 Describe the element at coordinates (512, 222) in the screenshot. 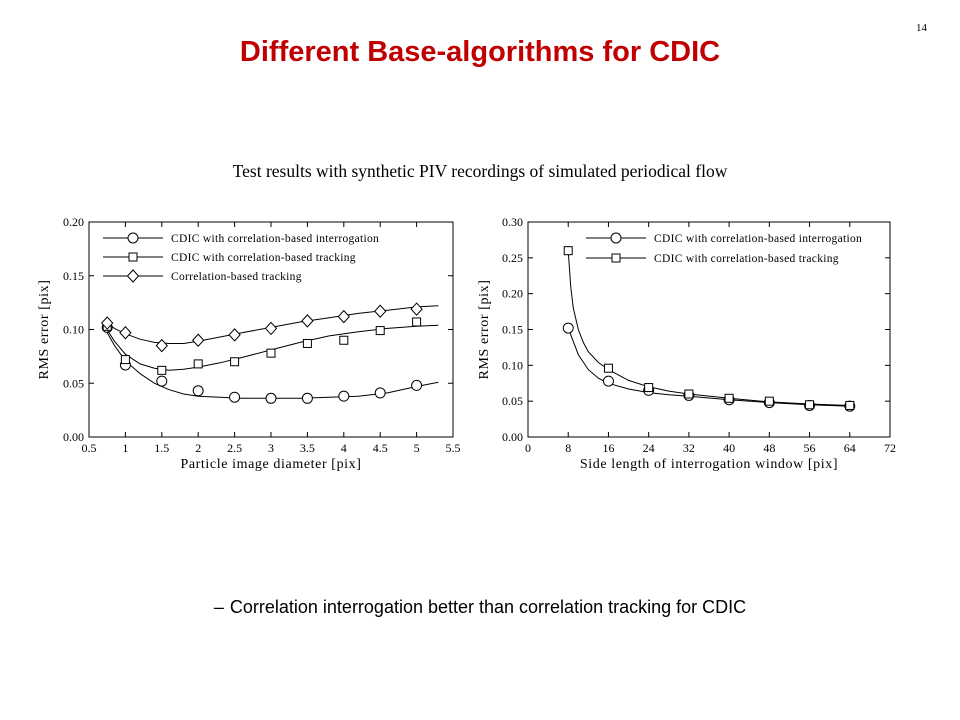

I see `y-tick-label: 0.30` at that location.